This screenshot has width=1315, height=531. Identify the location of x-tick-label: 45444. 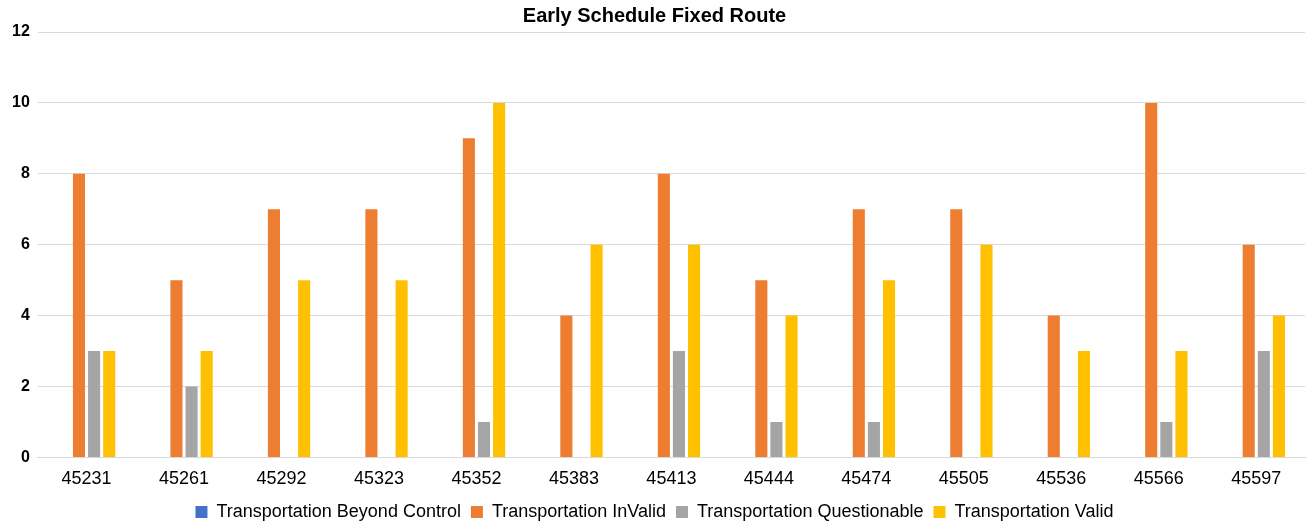
(768, 478).